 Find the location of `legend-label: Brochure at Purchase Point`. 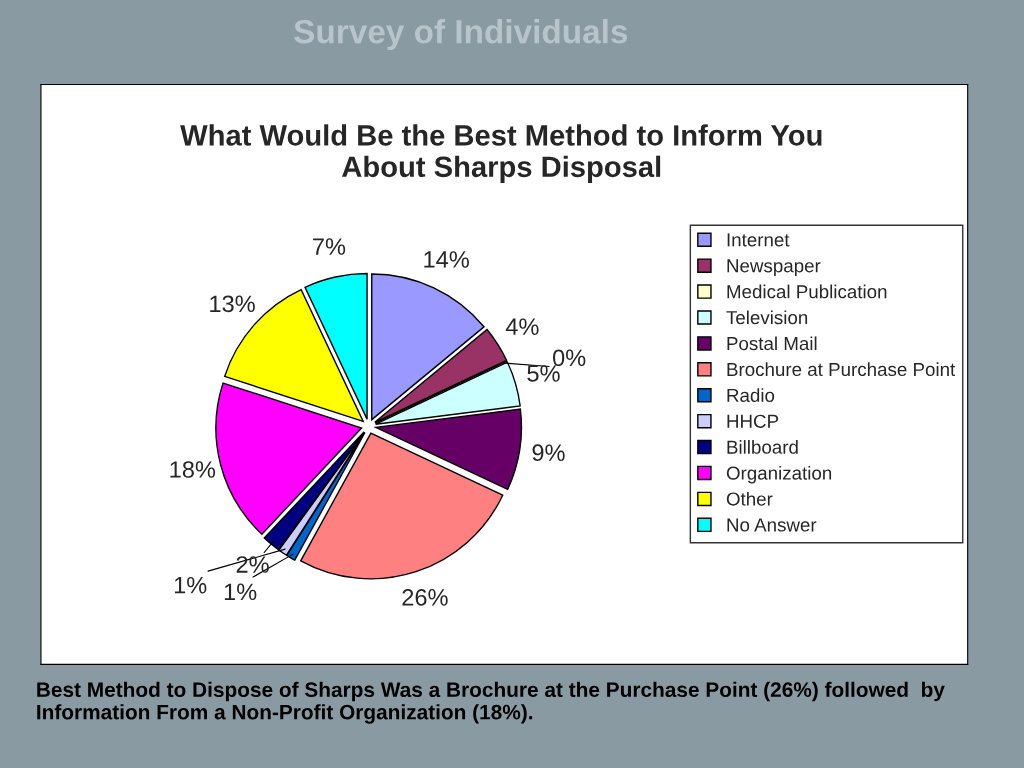

legend-label: Brochure at Purchase Point is located at coordinates (841, 369).